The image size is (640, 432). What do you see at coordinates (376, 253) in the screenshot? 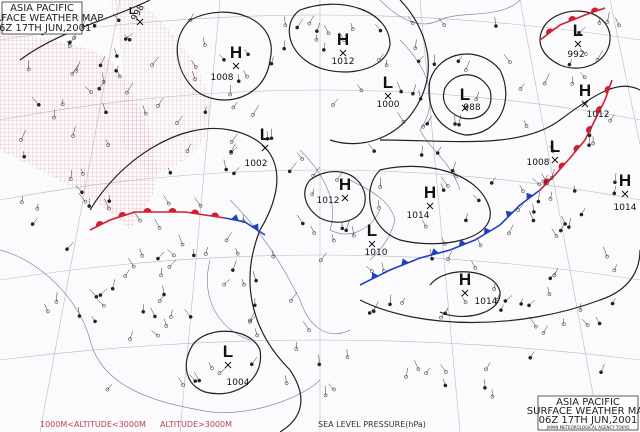
I see `center-value: 1010` at bounding box center [376, 253].